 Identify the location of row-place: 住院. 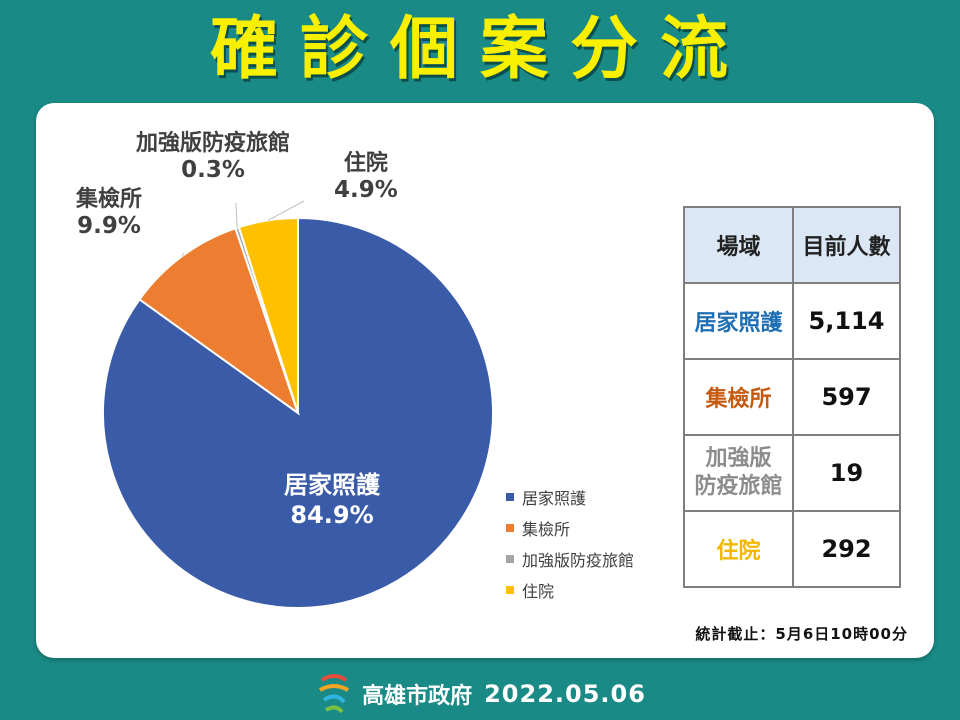
(738, 549).